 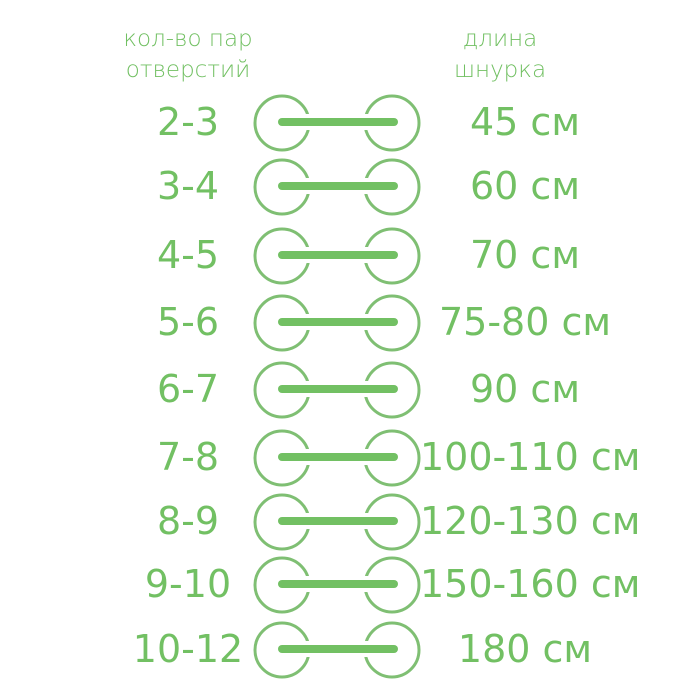 I want to click on holes-count: 7-8, so click(x=188, y=457).